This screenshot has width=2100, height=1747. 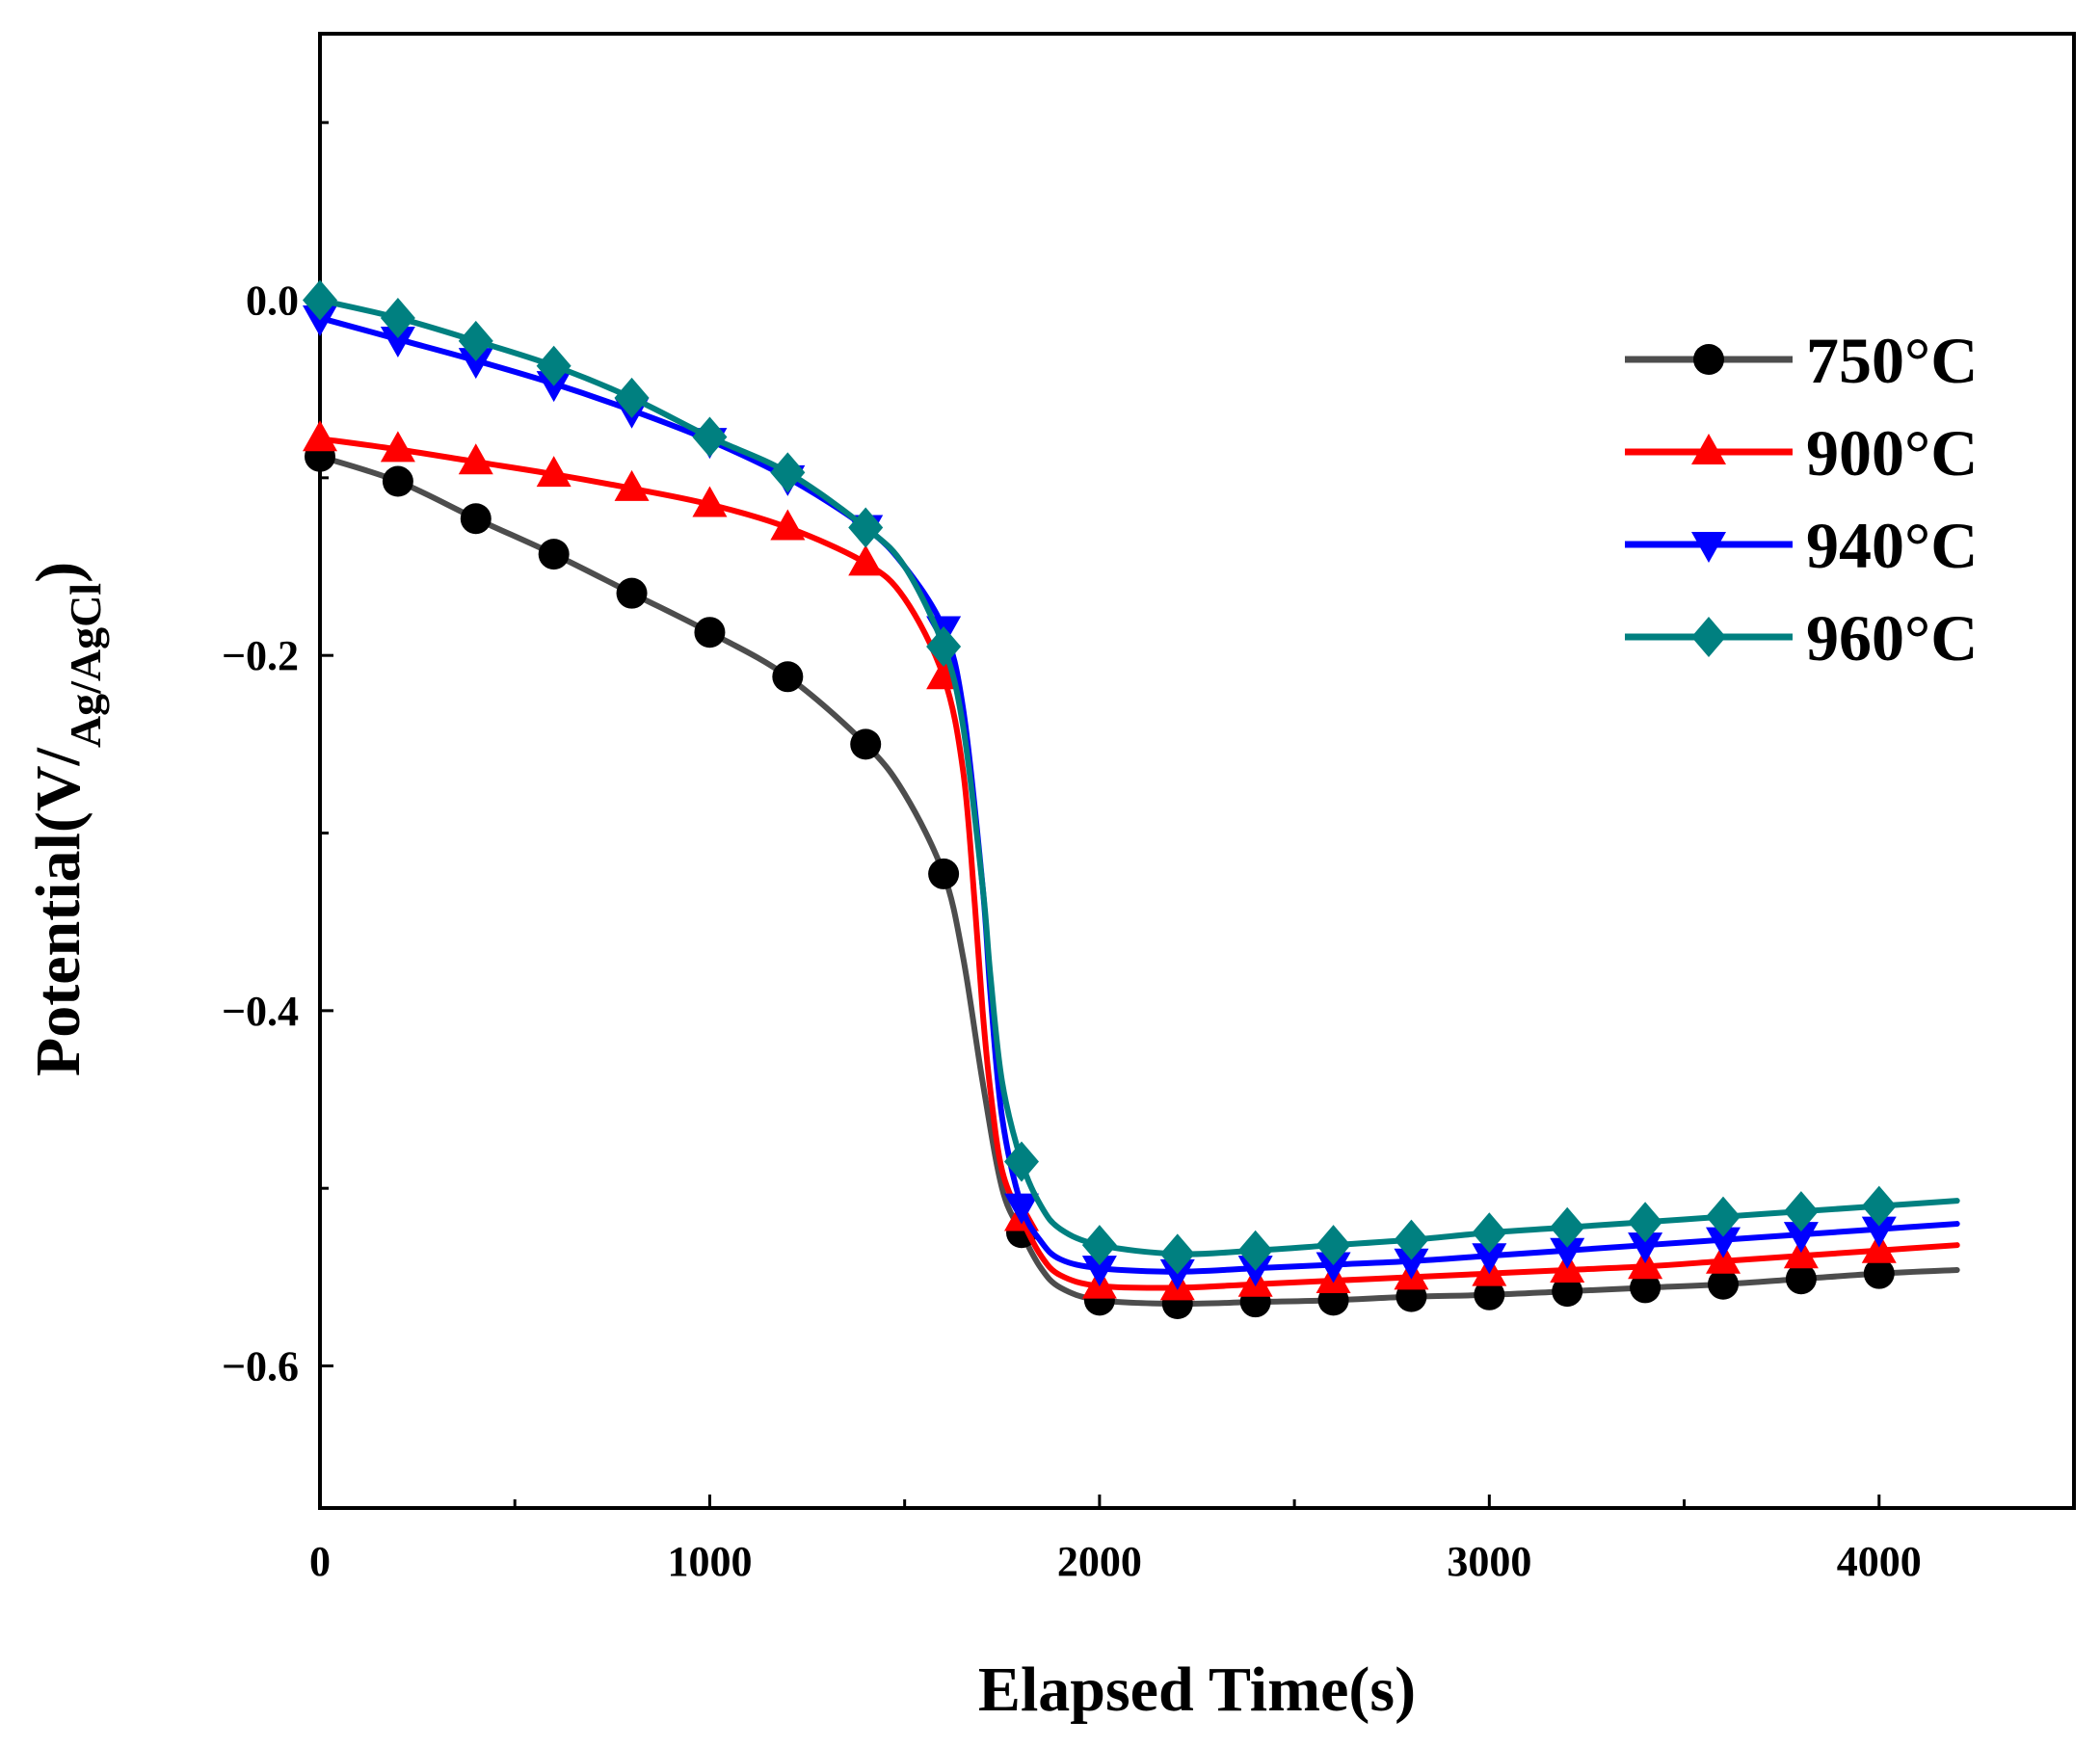 I want to click on y-axis-title: Potential(V/Ag/AgCl), so click(x=66, y=819).